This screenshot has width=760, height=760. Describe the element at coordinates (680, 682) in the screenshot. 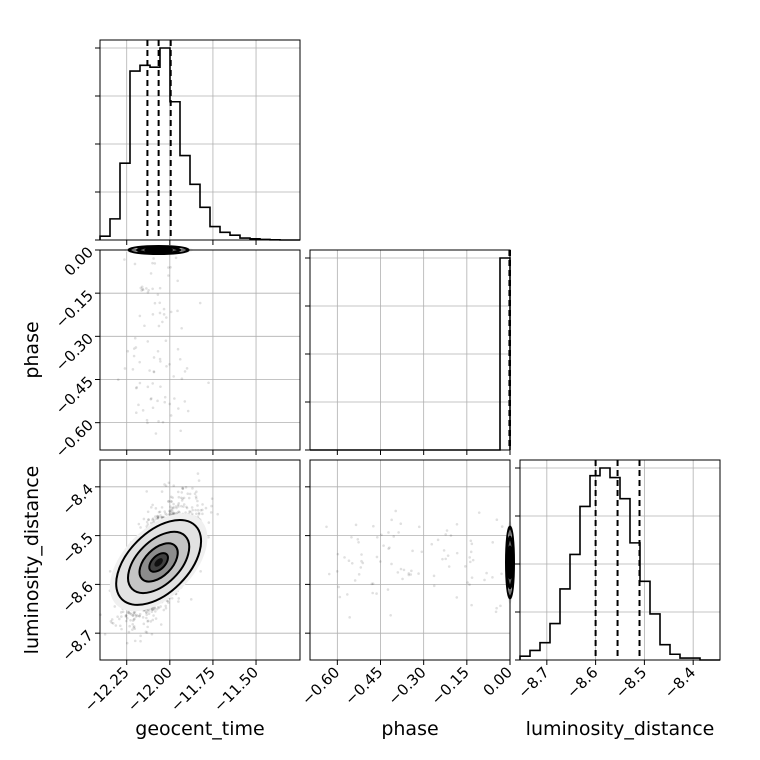

I see `x-tick-label-luminosity-distance: −8.4` at that location.